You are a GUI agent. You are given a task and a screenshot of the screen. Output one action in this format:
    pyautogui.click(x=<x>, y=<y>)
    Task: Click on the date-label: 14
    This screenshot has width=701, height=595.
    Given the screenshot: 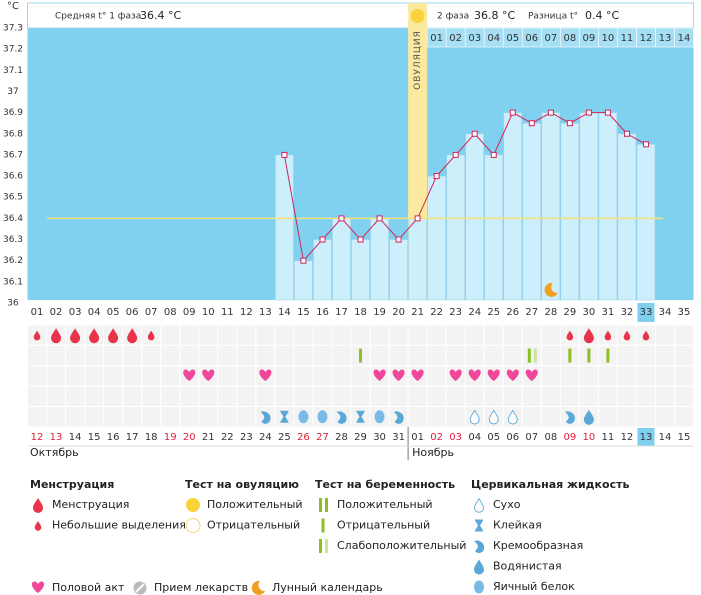 What is the action you would take?
    pyautogui.click(x=665, y=437)
    